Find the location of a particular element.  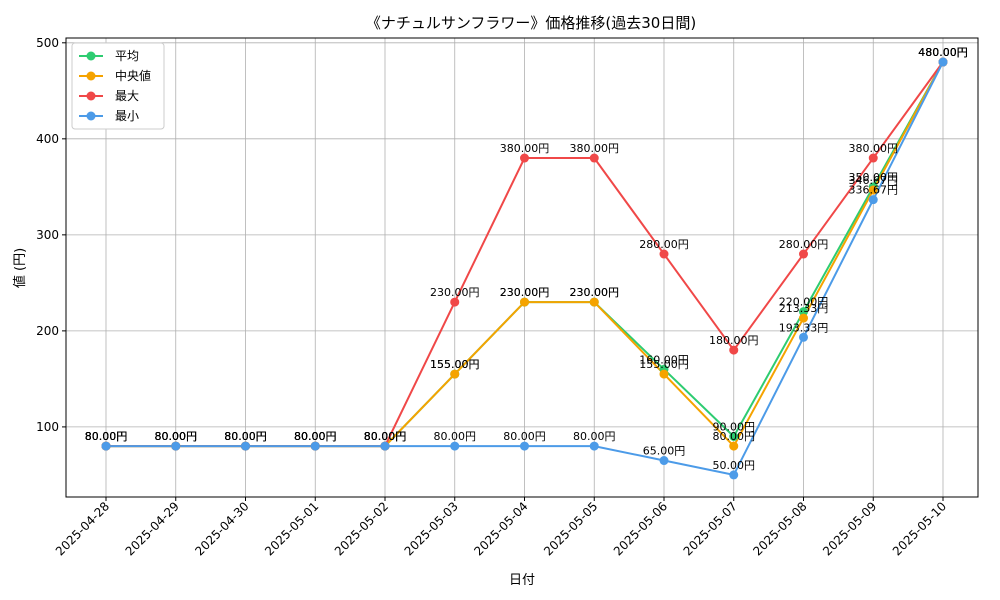

x-tick-label: 2025-05-08 is located at coordinates (779, 528).